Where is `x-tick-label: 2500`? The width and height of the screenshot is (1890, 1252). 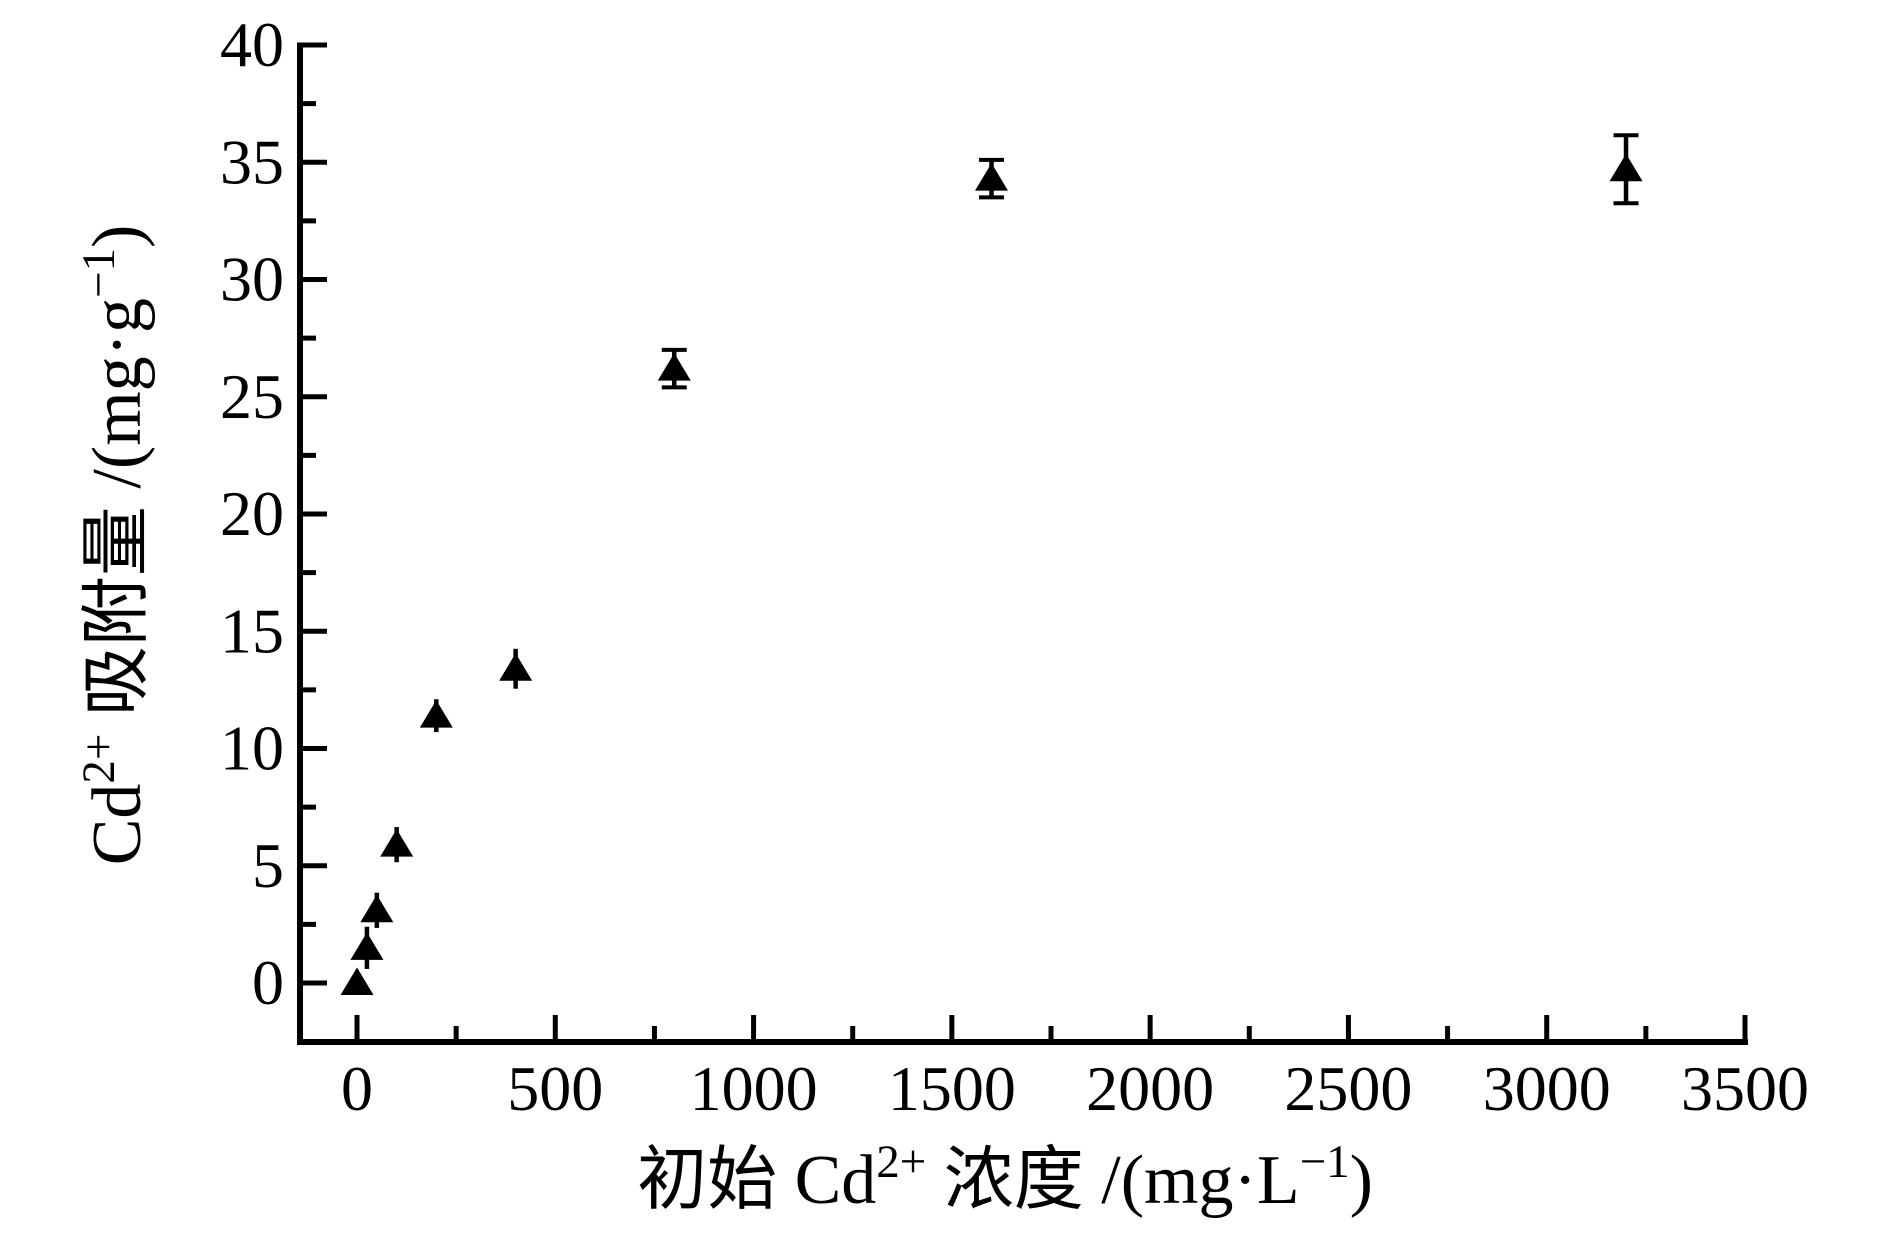 x-tick-label: 2500 is located at coordinates (1348, 1088).